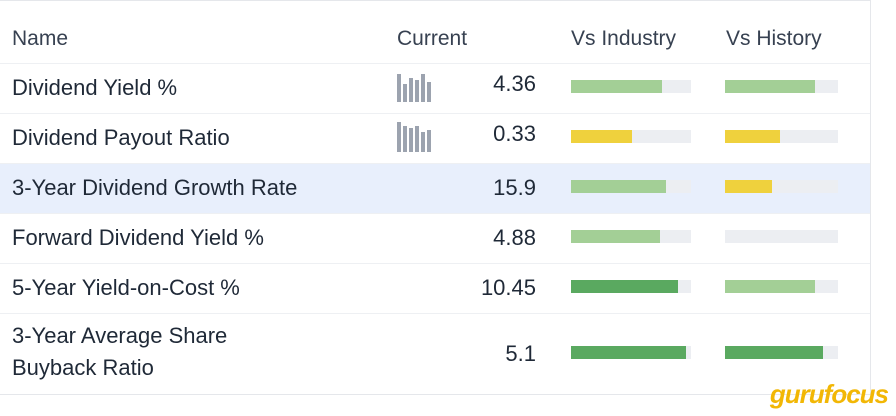  I want to click on current-value: 0.33, so click(514, 133).